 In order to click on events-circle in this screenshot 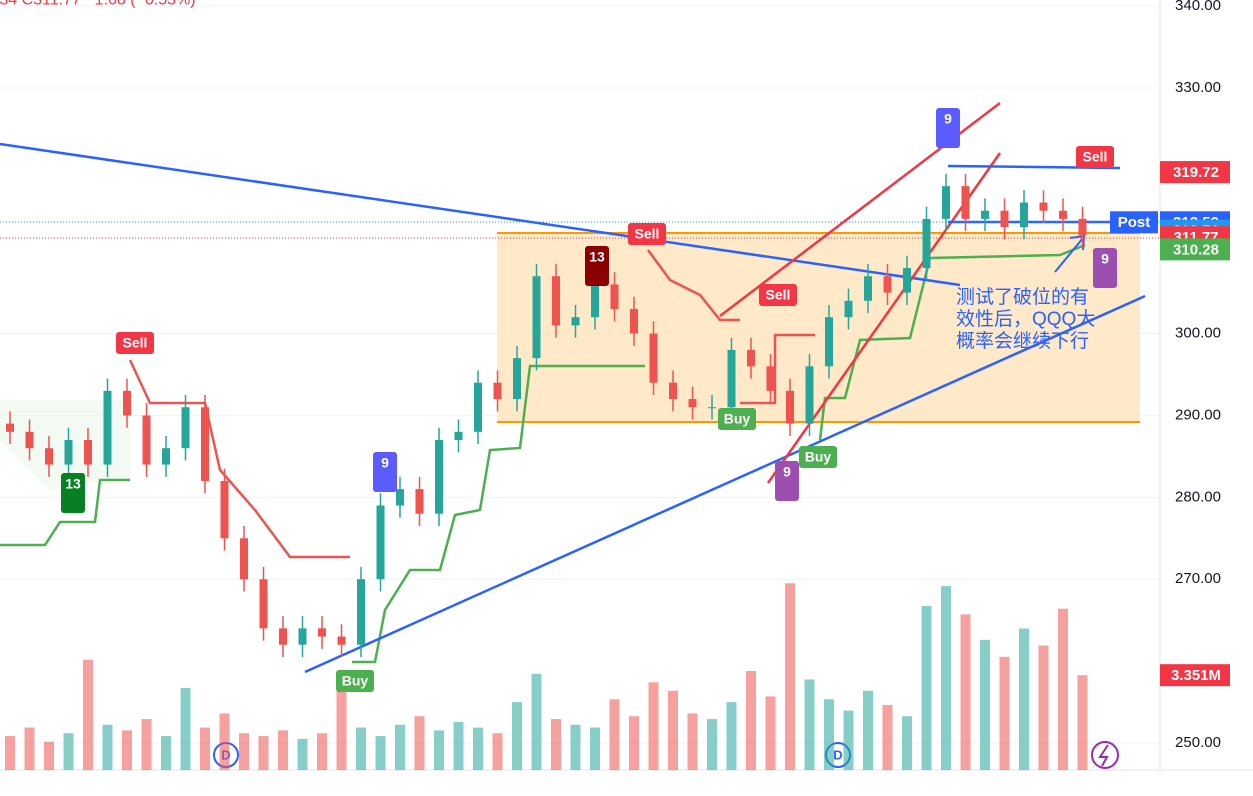, I will do `click(1105, 755)`.